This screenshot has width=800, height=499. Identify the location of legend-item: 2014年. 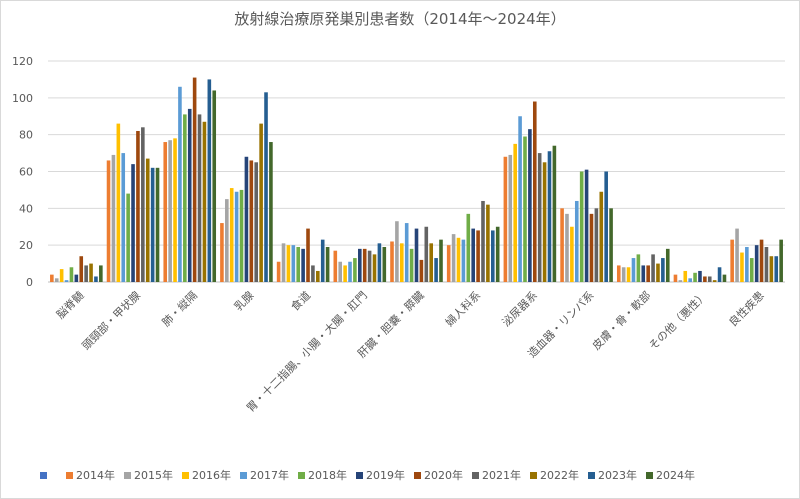
(90, 475).